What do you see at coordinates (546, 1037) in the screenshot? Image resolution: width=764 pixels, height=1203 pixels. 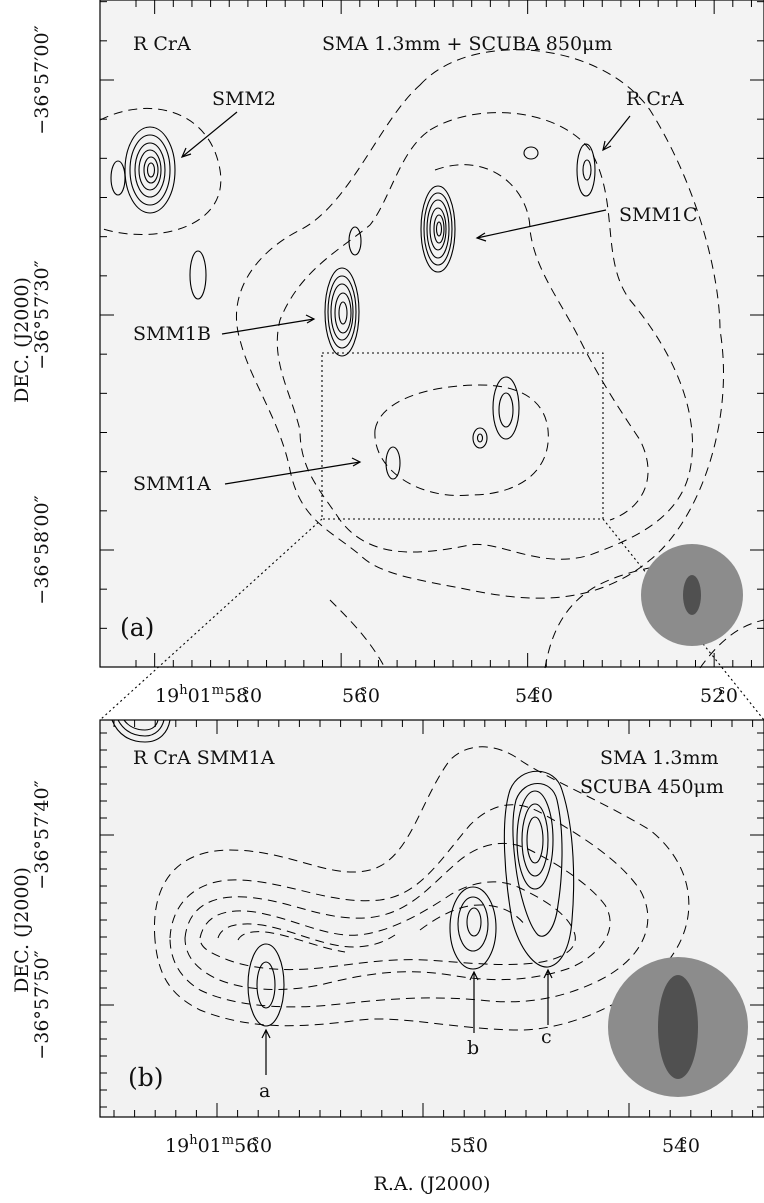 I see `source-label-c: c` at bounding box center [546, 1037].